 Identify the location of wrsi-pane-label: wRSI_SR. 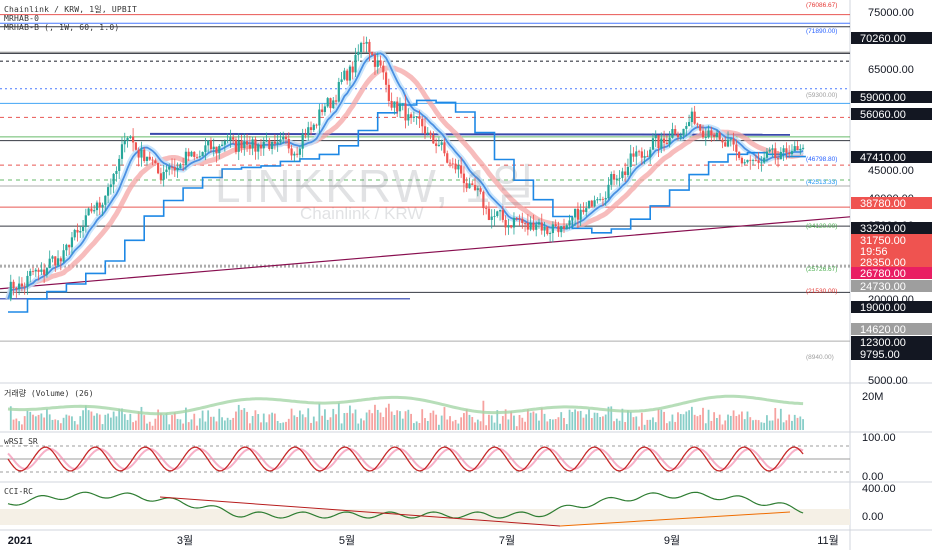
(21, 441).